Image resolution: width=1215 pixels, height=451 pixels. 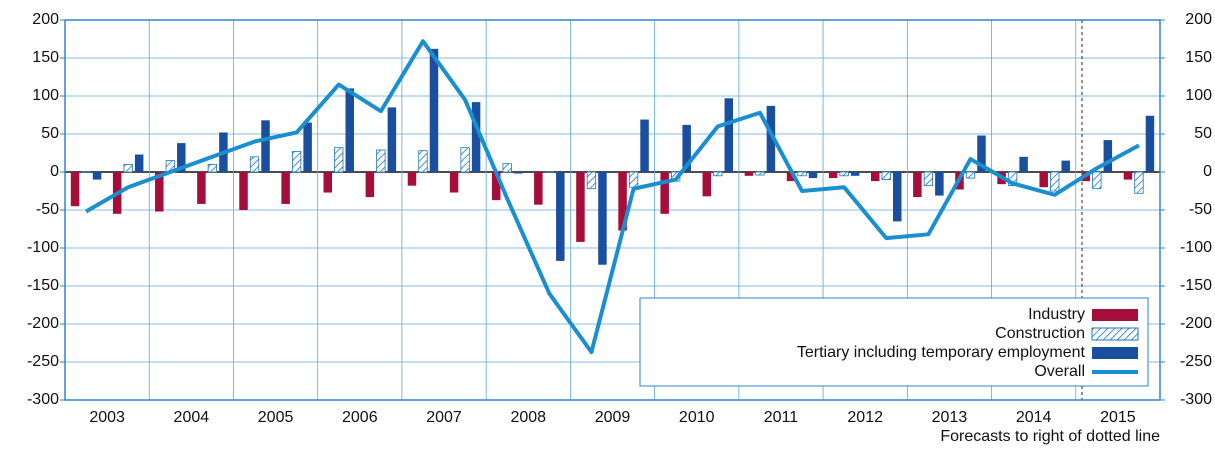 What do you see at coordinates (50, 133) in the screenshot?
I see `y-tick-label: 50` at bounding box center [50, 133].